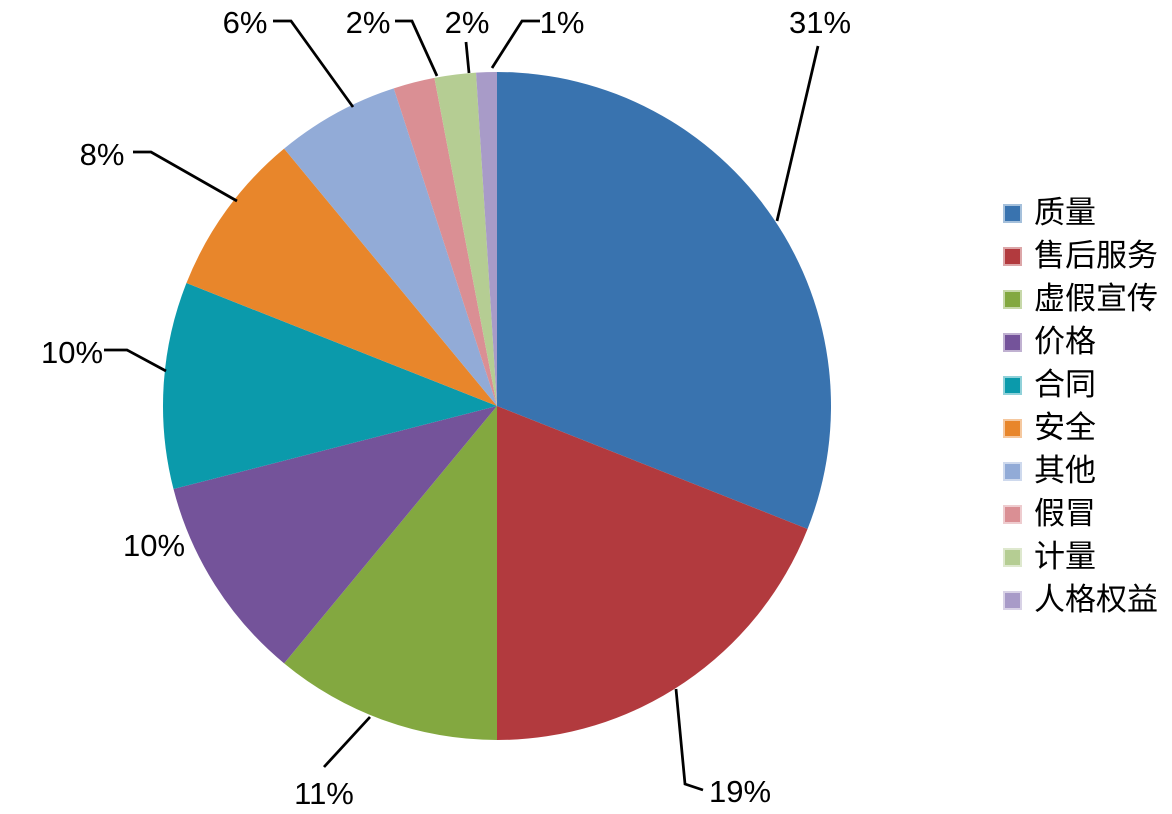 This screenshot has height=814, width=1172. Describe the element at coordinates (1096, 255) in the screenshot. I see `legend-label: 售后服务` at that location.